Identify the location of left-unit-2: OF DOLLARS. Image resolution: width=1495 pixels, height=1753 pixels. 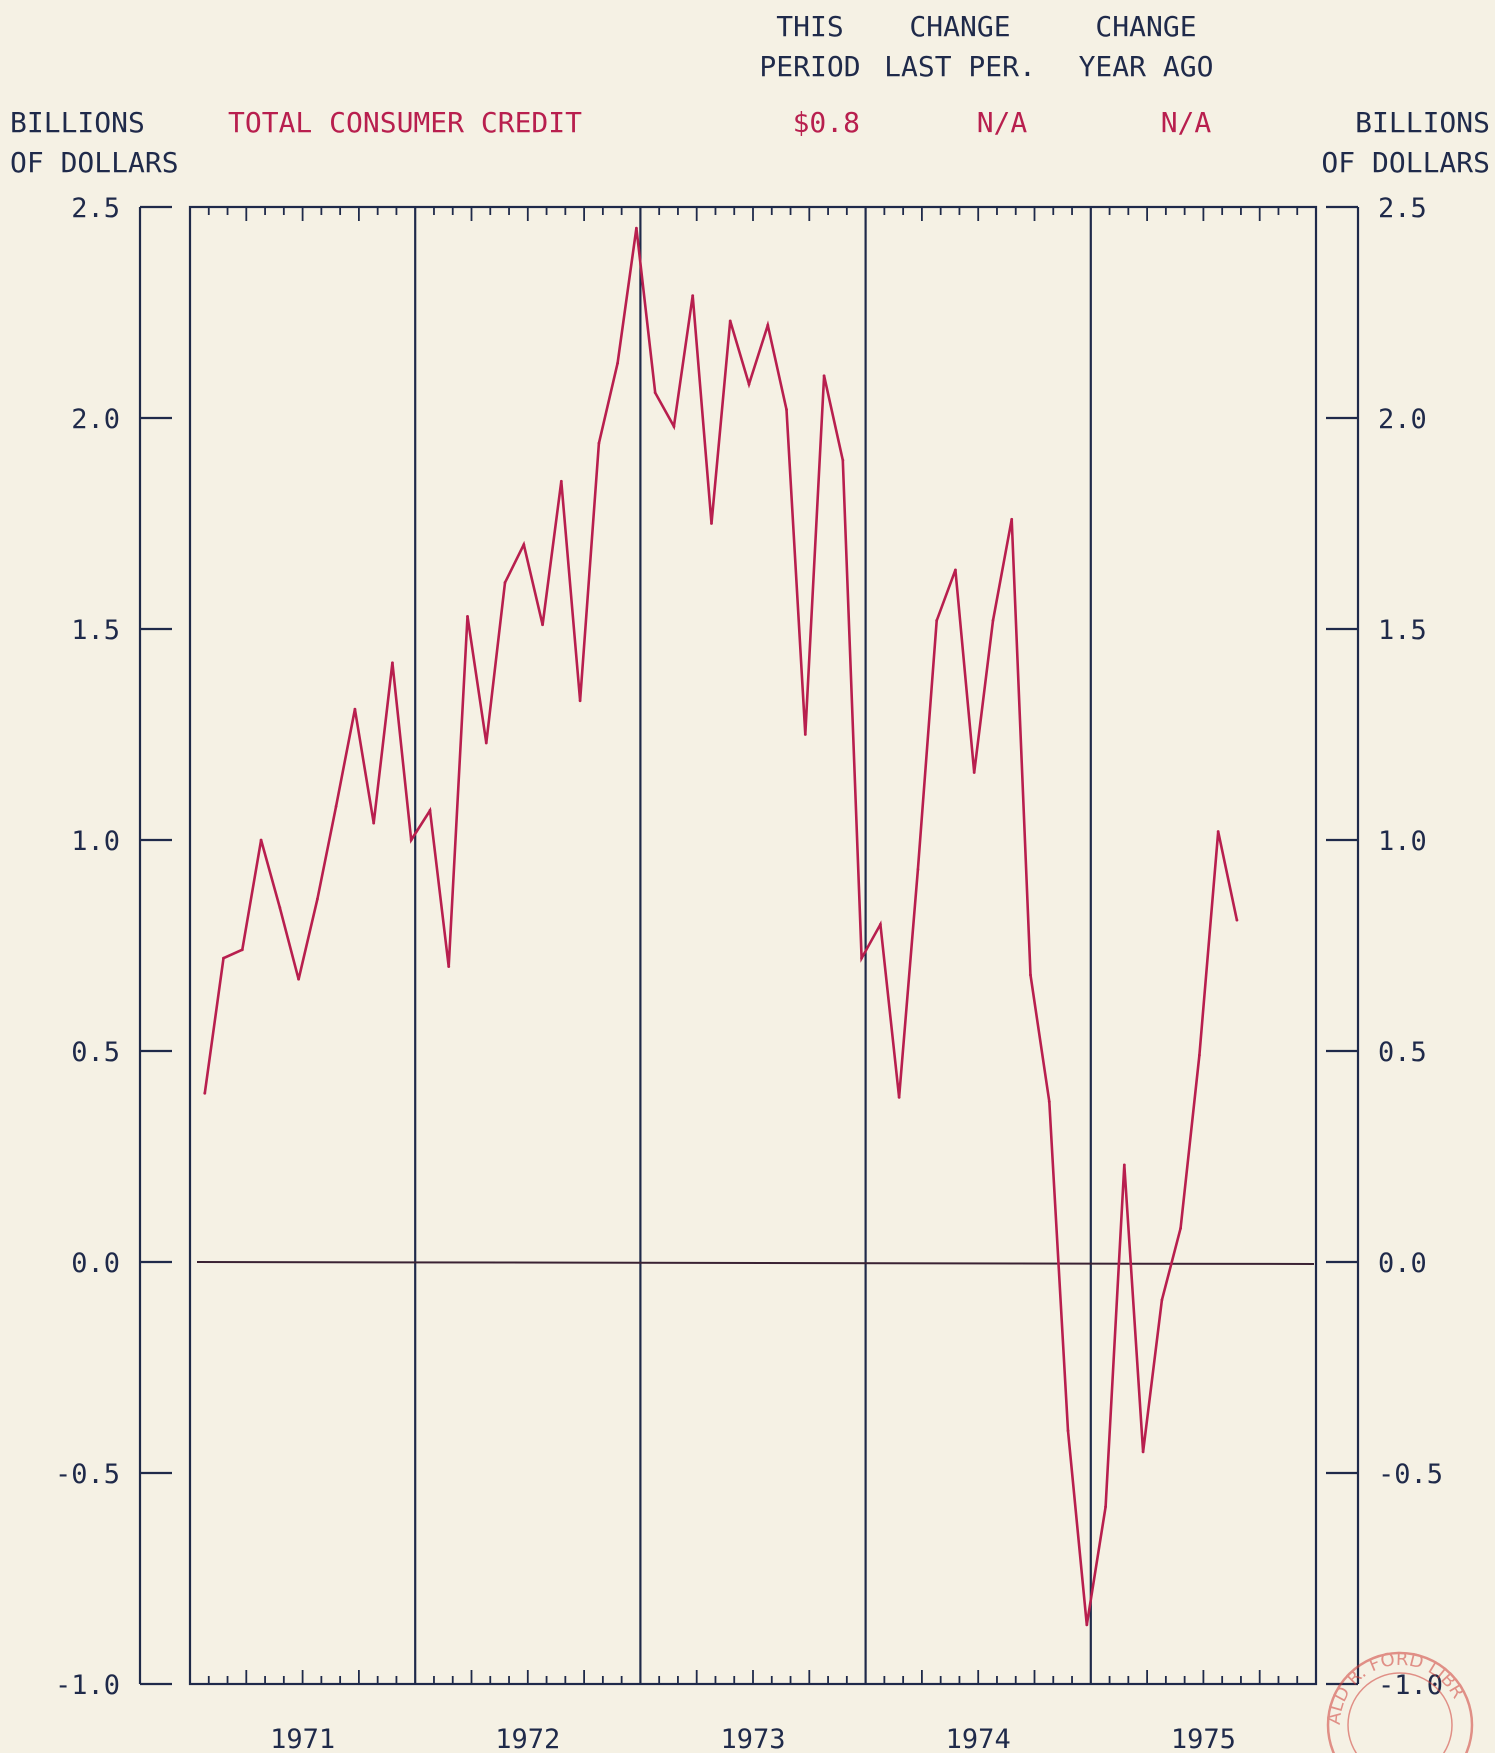
(94, 162).